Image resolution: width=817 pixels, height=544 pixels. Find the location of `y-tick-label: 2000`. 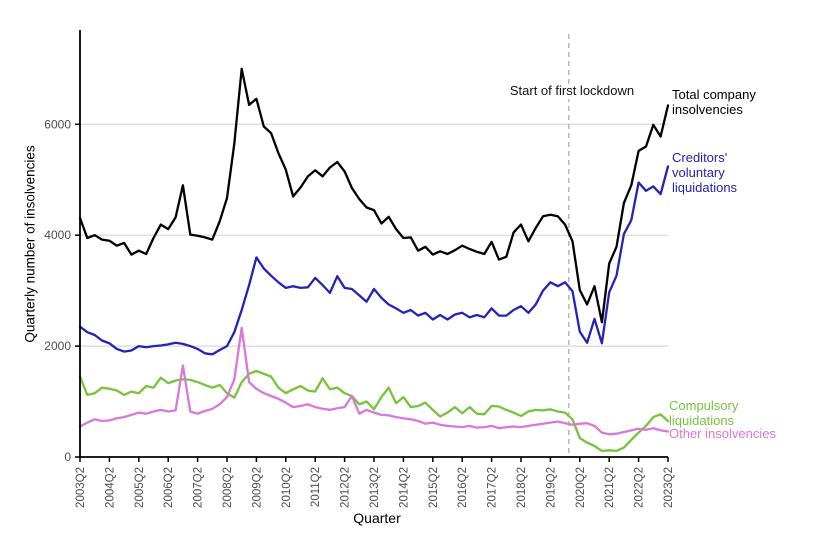

y-tick-label: 2000 is located at coordinates (57, 346).